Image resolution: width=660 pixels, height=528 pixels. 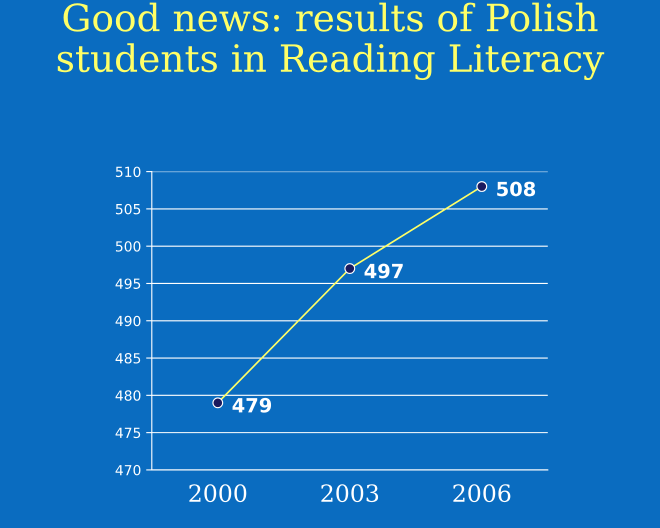 What do you see at coordinates (331, 41) in the screenshot?
I see `chart-title: Good news: results of Polish students in Reading Literacy` at bounding box center [331, 41].